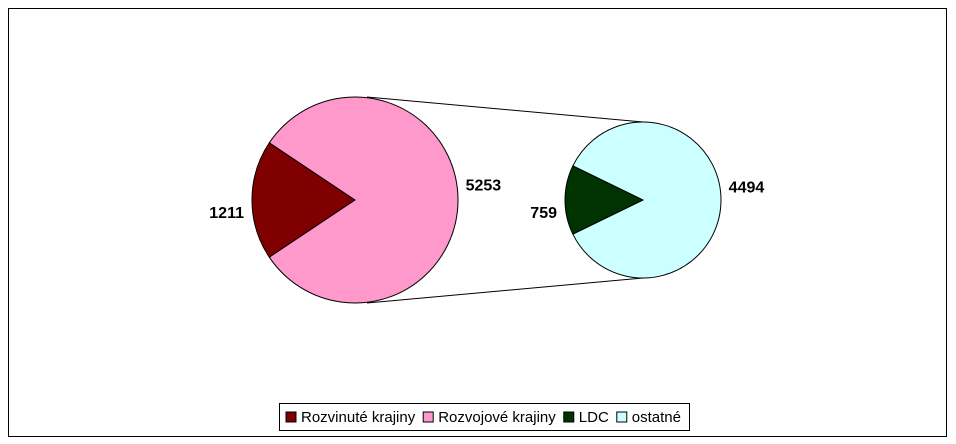  Describe the element at coordinates (543, 213) in the screenshot. I see `data-label: 759` at that location.